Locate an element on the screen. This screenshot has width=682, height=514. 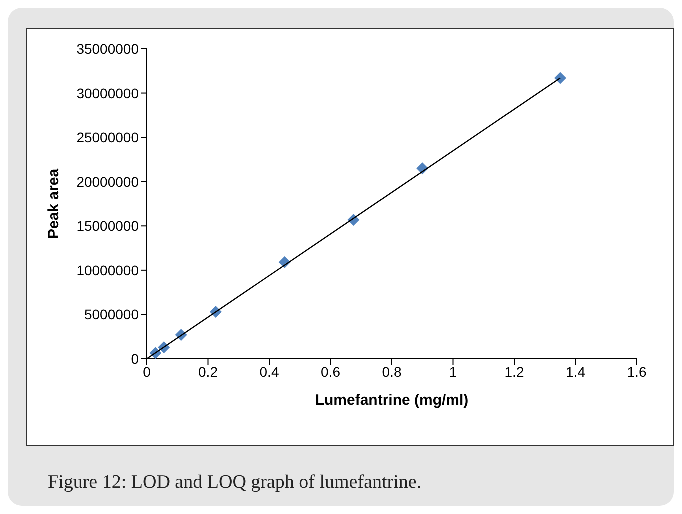
y-tick-label: 15000000 is located at coordinates (108, 226).